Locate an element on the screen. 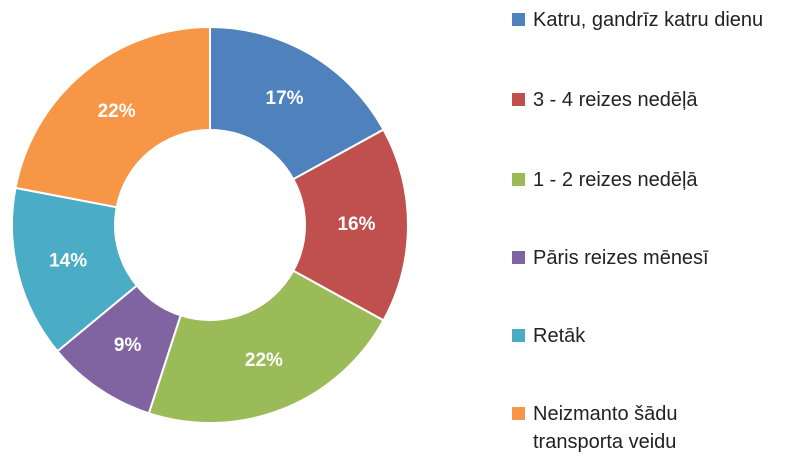 The height and width of the screenshot is (456, 801). legend-label: 3 - 4 reizes nedēļā is located at coordinates (615, 100).